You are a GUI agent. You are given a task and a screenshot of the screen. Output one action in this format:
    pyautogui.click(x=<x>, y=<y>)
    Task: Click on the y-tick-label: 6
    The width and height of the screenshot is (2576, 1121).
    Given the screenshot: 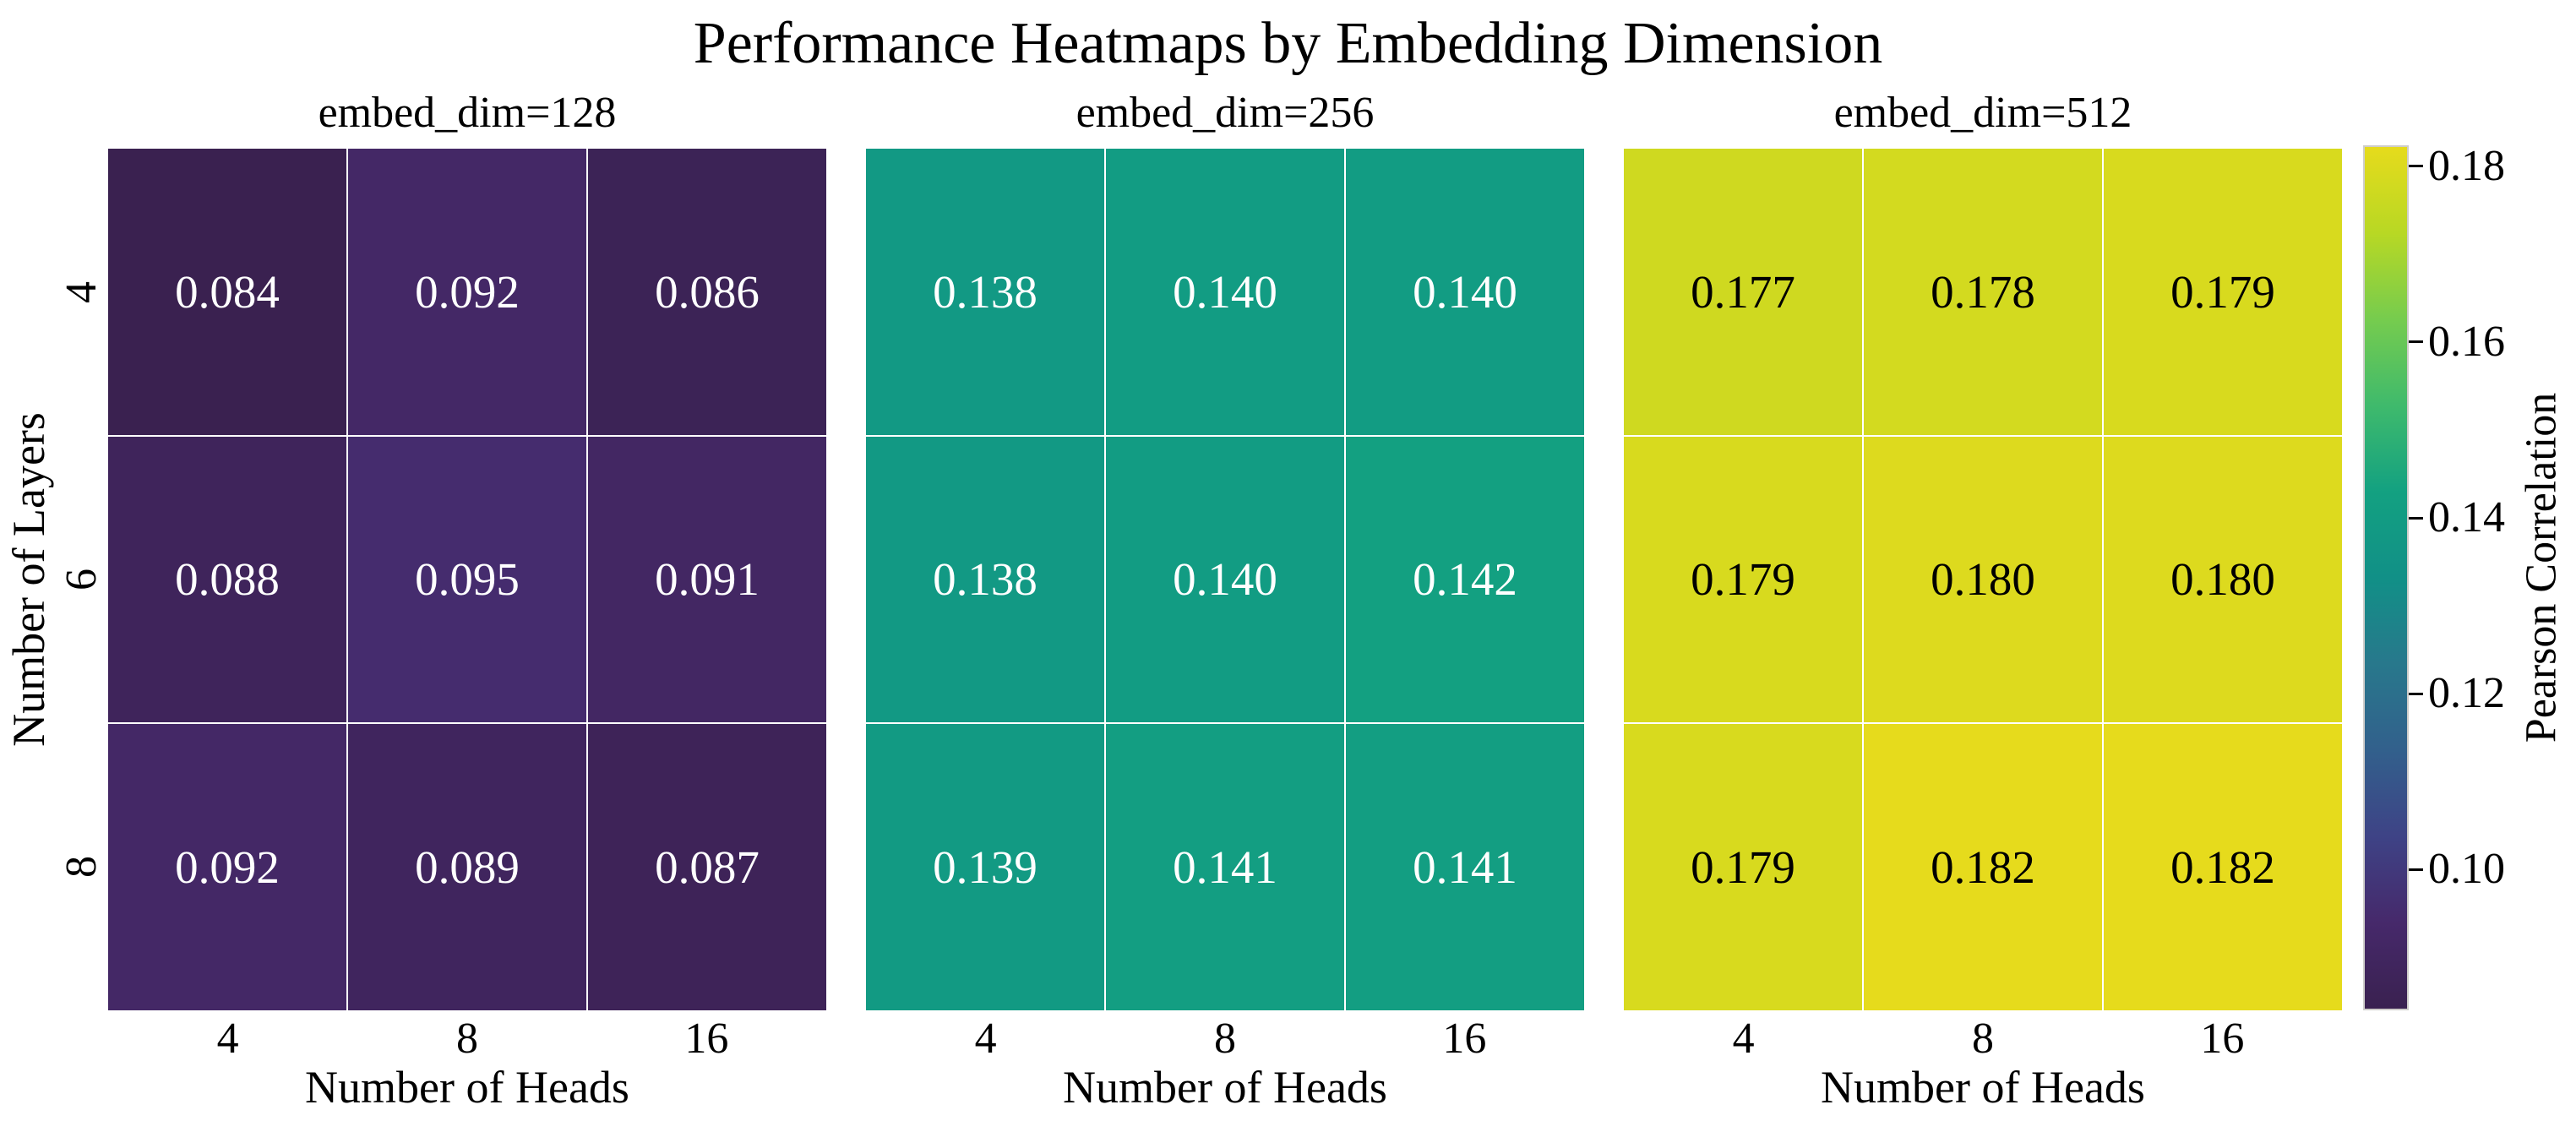 What is the action you would take?
    pyautogui.click(x=81, y=579)
    